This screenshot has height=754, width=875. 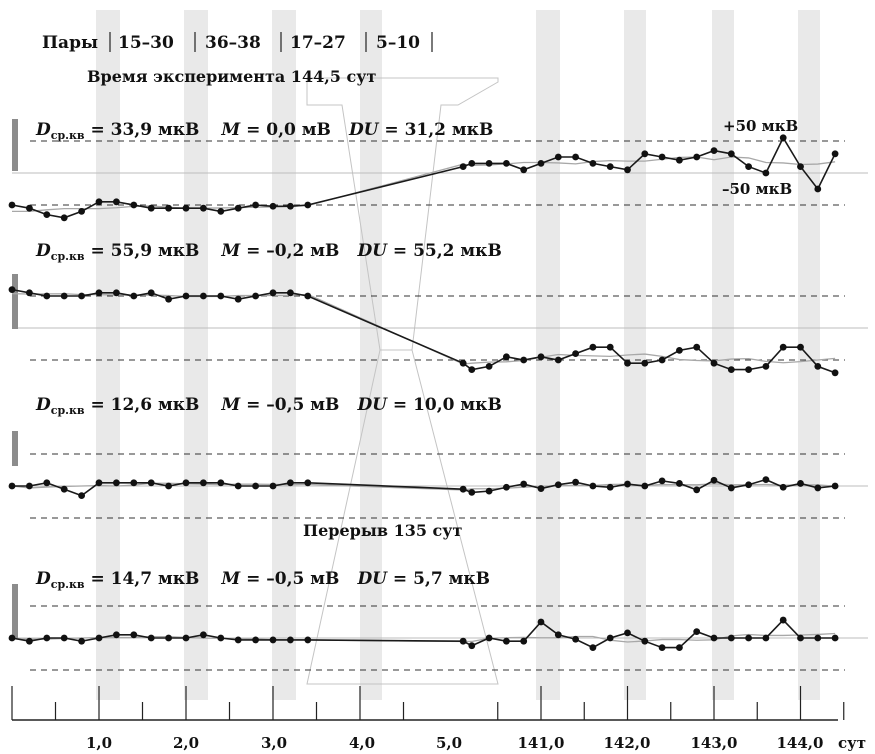 I want to click on scale-bar, so click(x=15, y=145).